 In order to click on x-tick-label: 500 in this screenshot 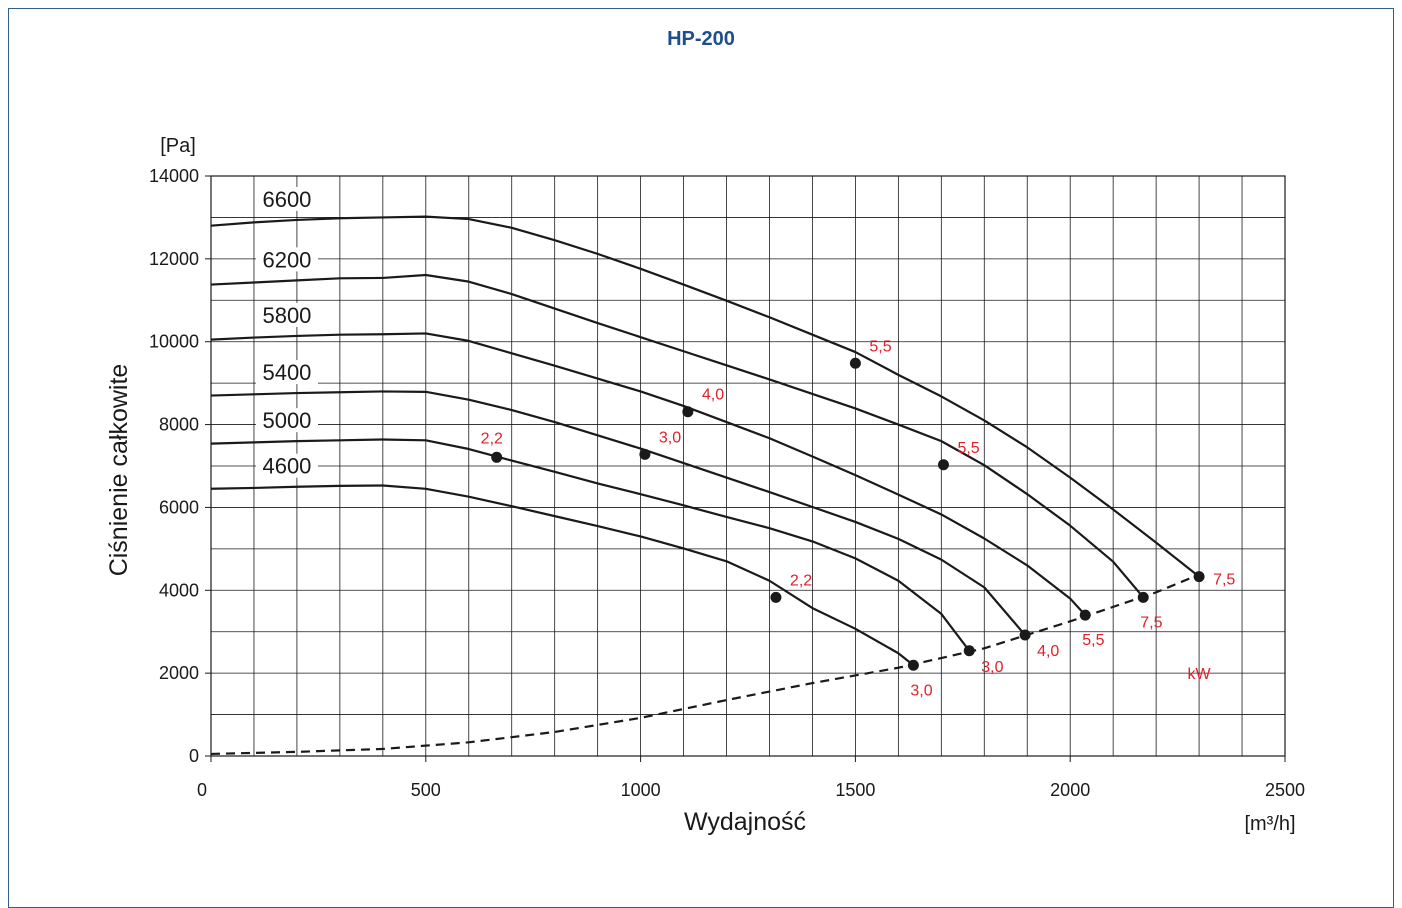, I will do `click(426, 790)`.